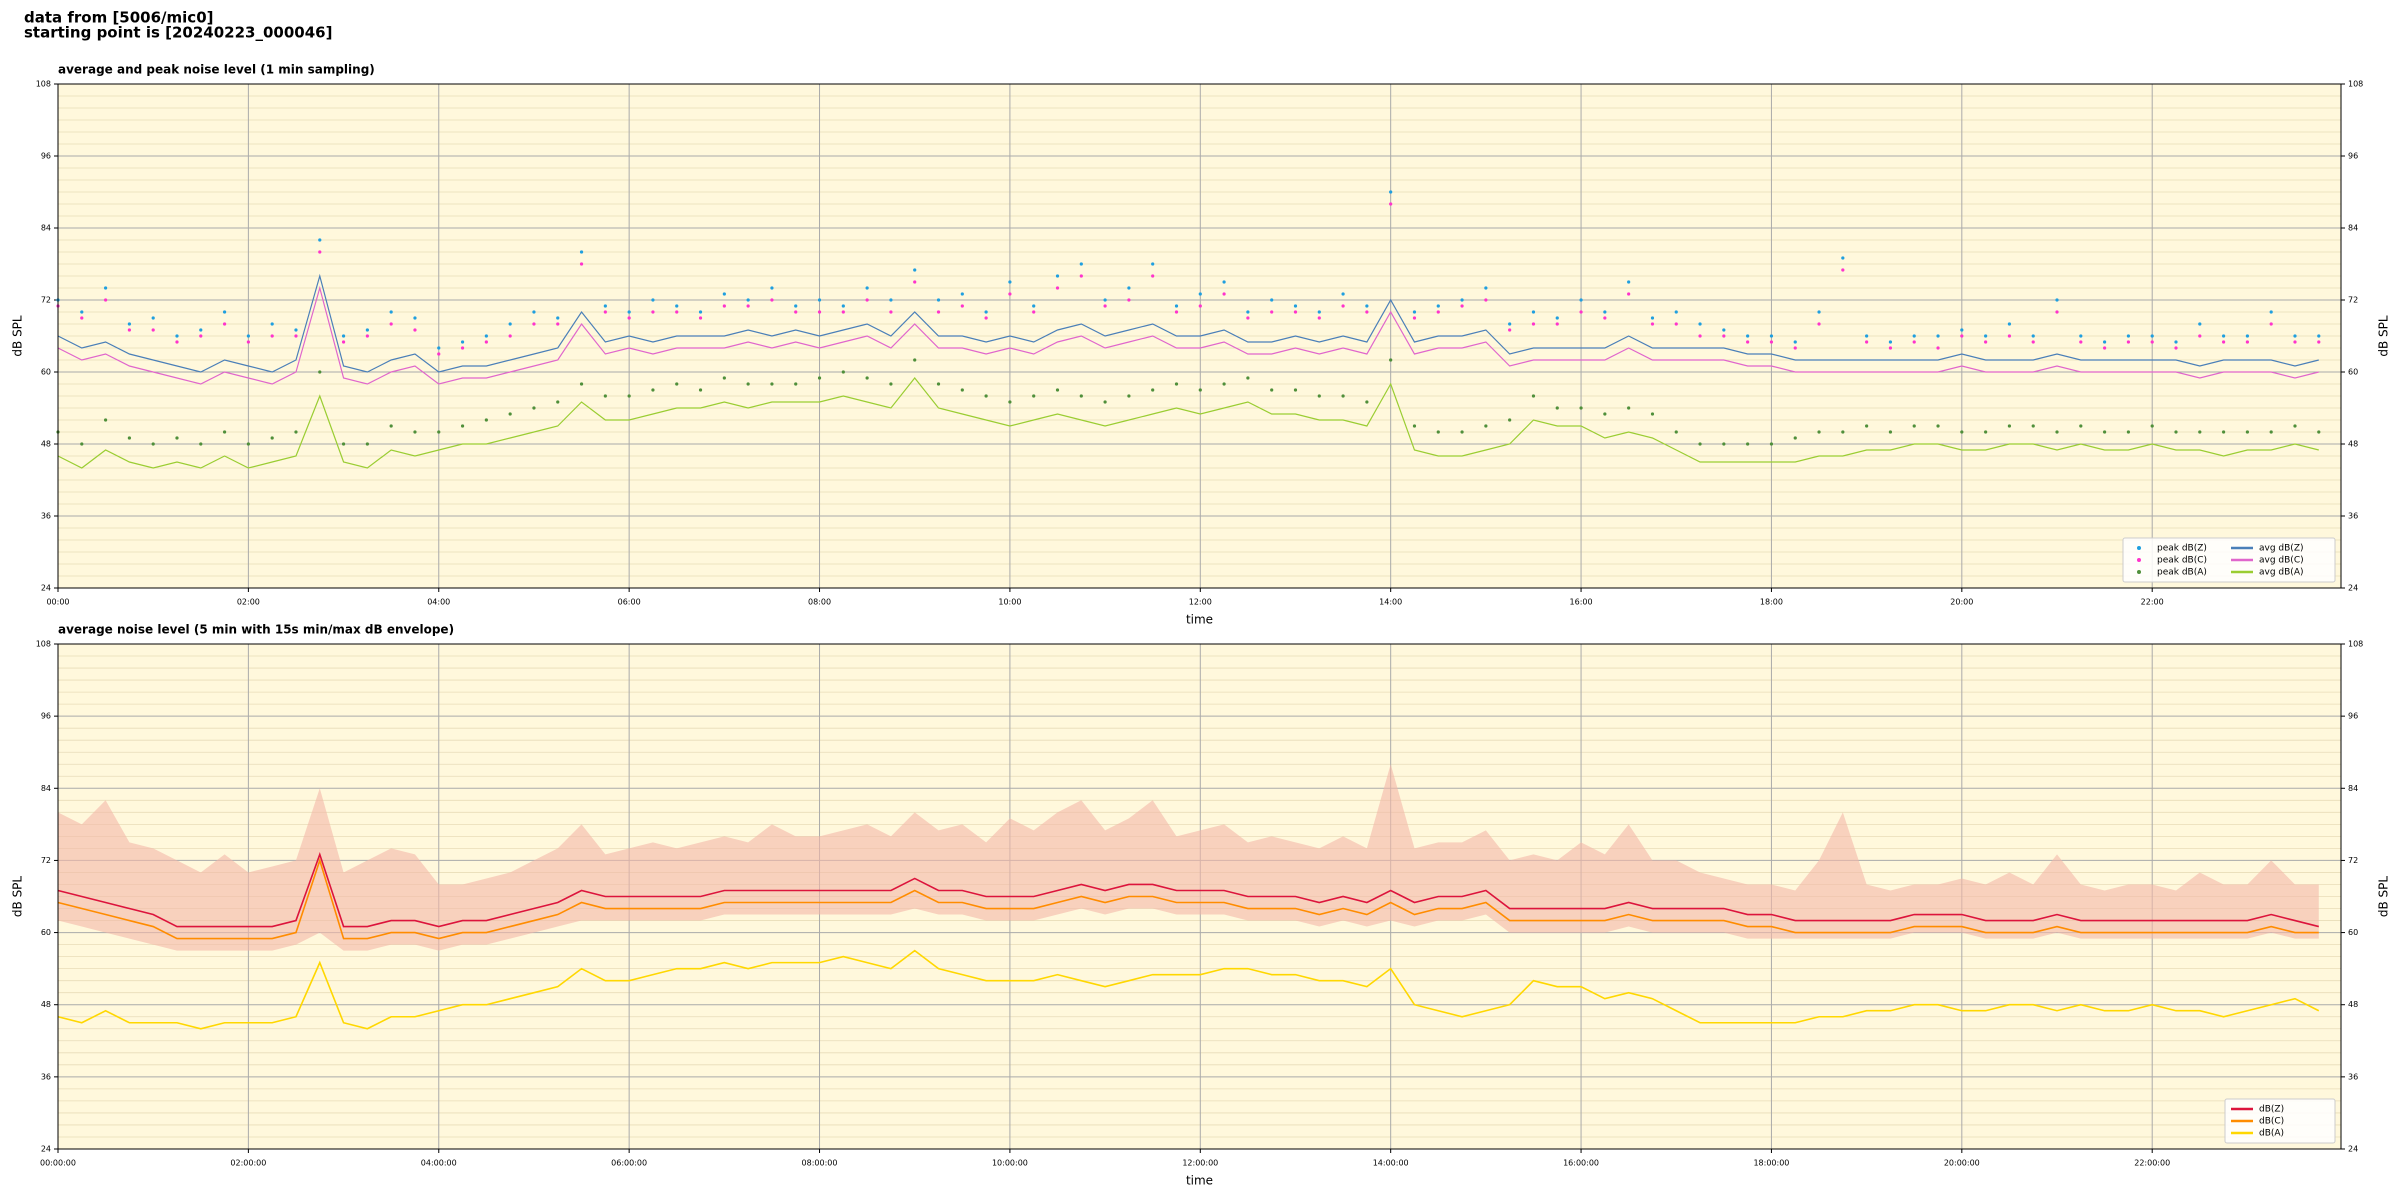 This screenshot has height=1200, width=2400. What do you see at coordinates (2182, 561) in the screenshot?
I see `legend-label: peak dB(C)` at bounding box center [2182, 561].